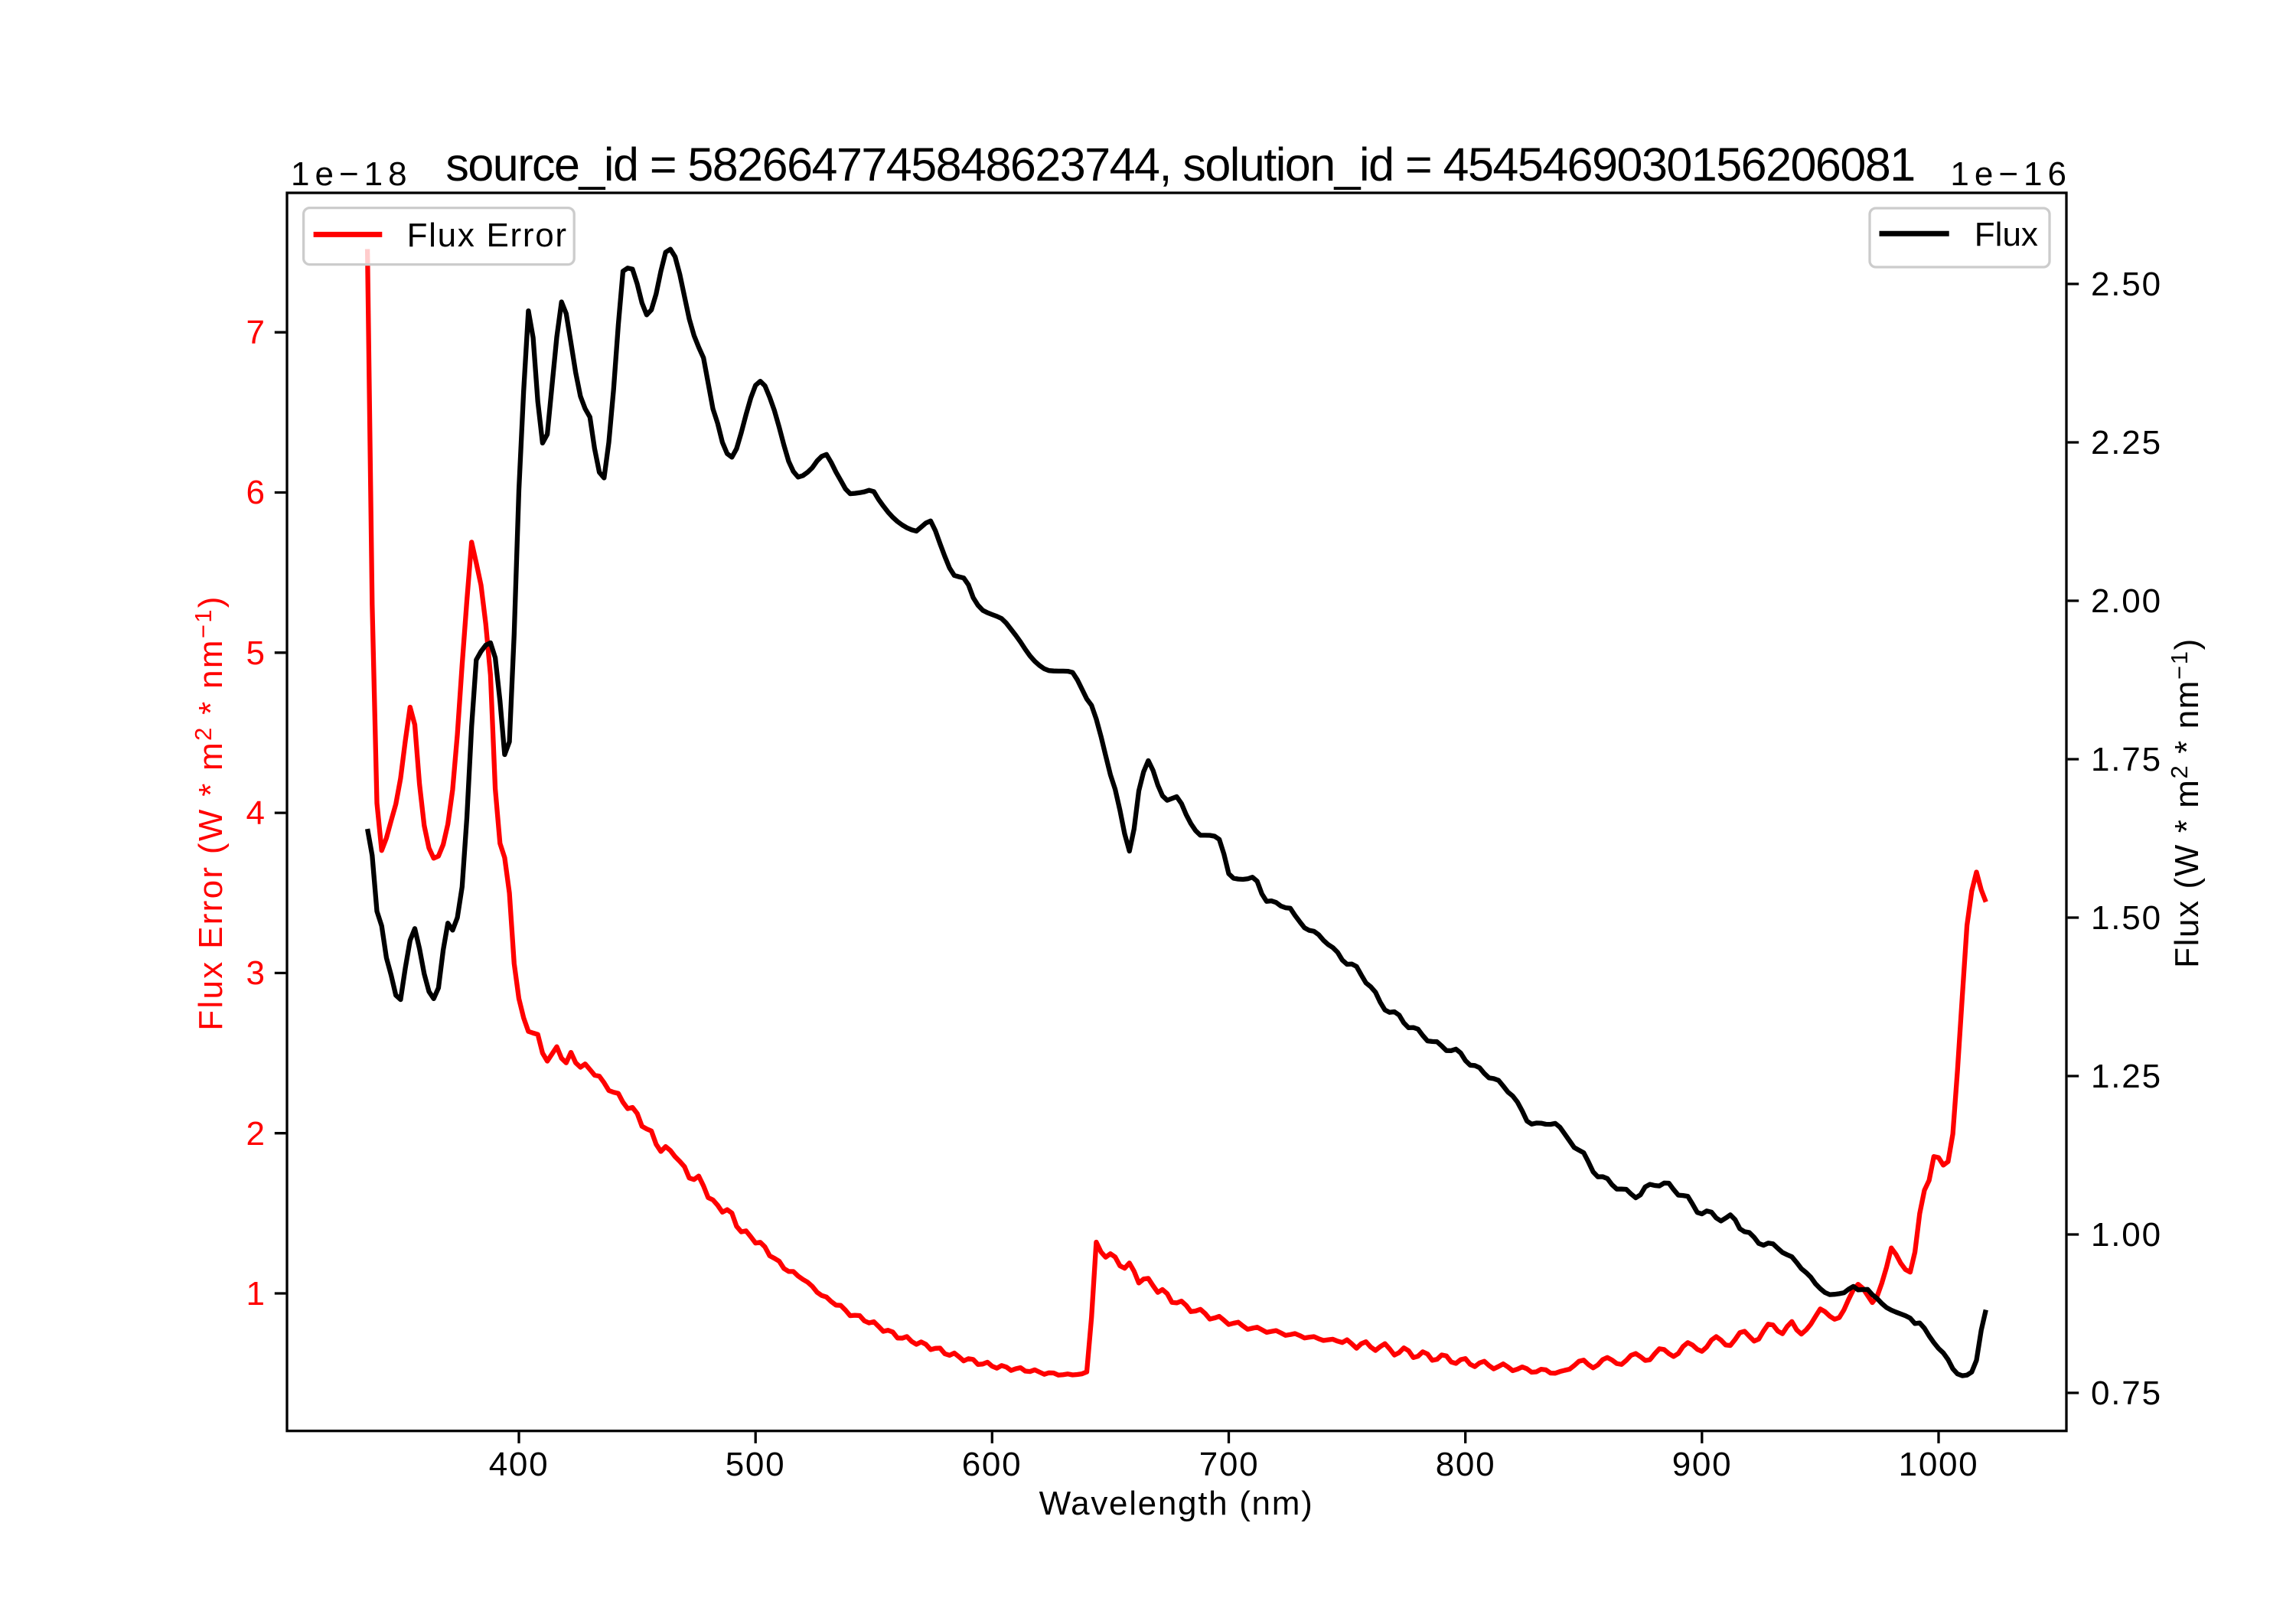  Describe the element at coordinates (2126, 1393) in the screenshot. I see `svg-text: 0.75` at that location.